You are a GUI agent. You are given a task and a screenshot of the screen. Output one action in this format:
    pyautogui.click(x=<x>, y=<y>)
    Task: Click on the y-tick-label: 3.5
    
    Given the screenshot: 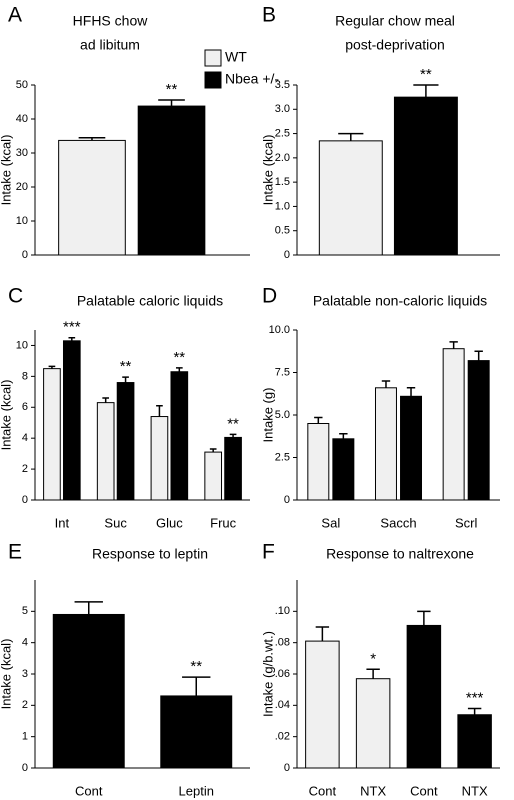 What is the action you would take?
    pyautogui.click(x=282, y=85)
    